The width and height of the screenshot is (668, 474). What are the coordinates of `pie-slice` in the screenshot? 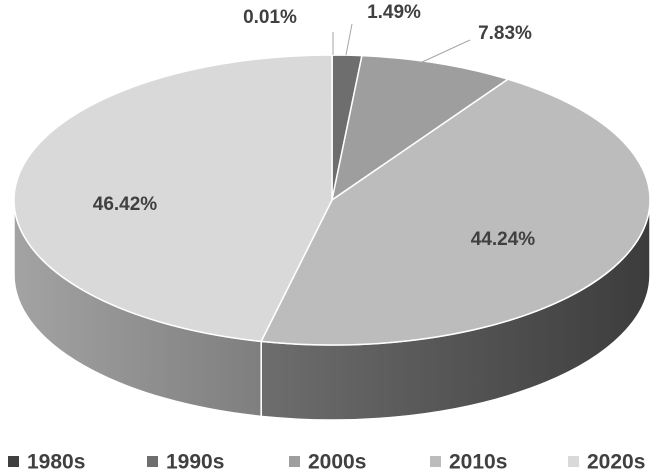 It's located at (420, 128).